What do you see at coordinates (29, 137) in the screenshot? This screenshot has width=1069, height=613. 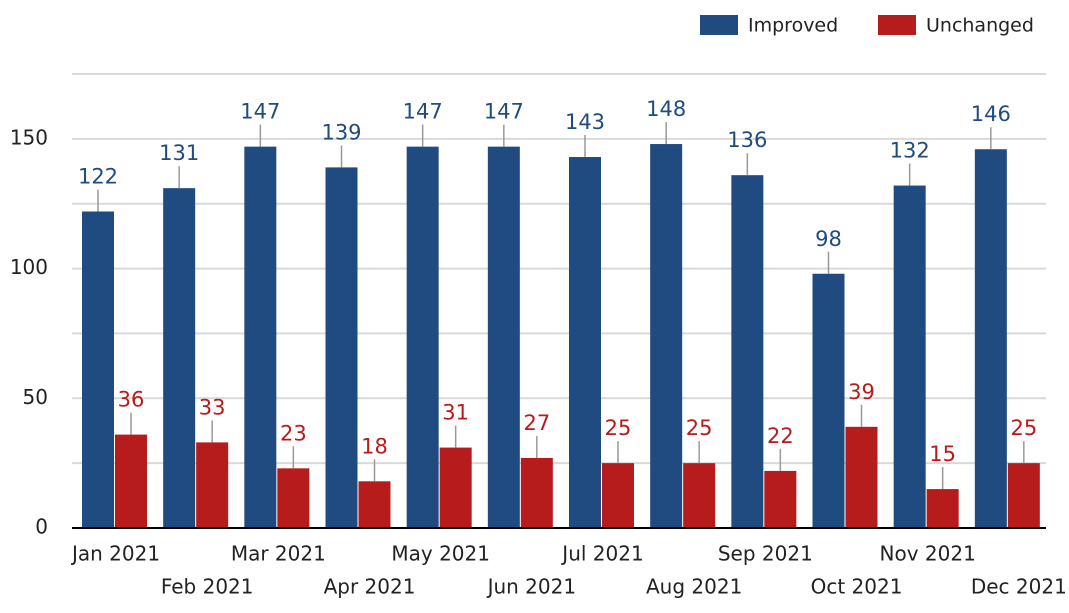 I see `y-tick-label: 150` at bounding box center [29, 137].